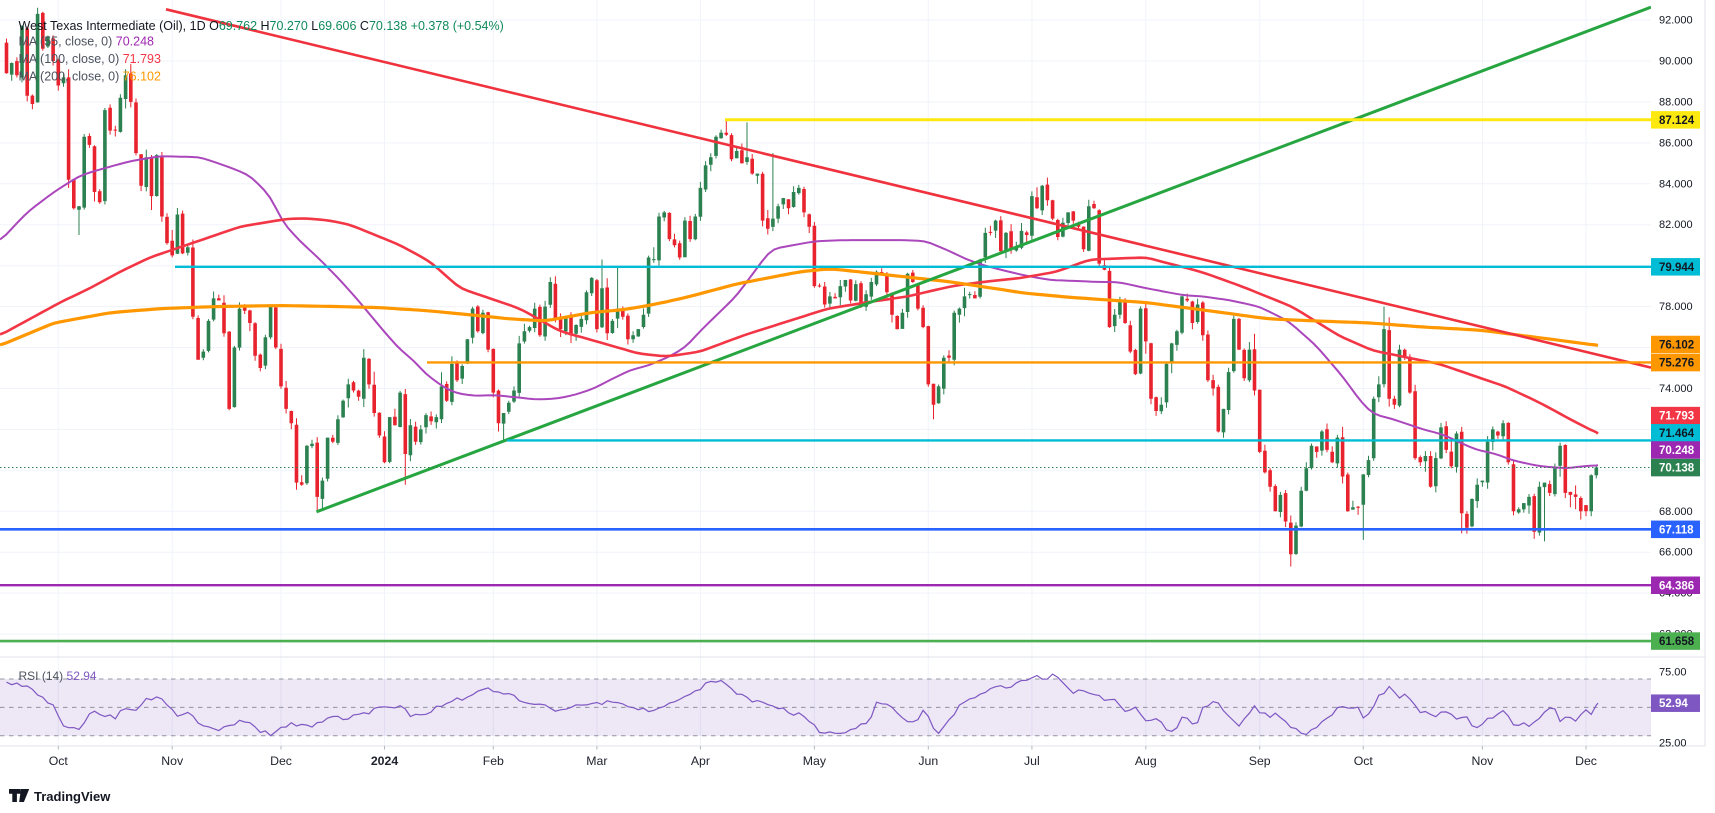  Describe the element at coordinates (1676, 586) in the screenshot. I see `svg-text: 64.386` at that location.